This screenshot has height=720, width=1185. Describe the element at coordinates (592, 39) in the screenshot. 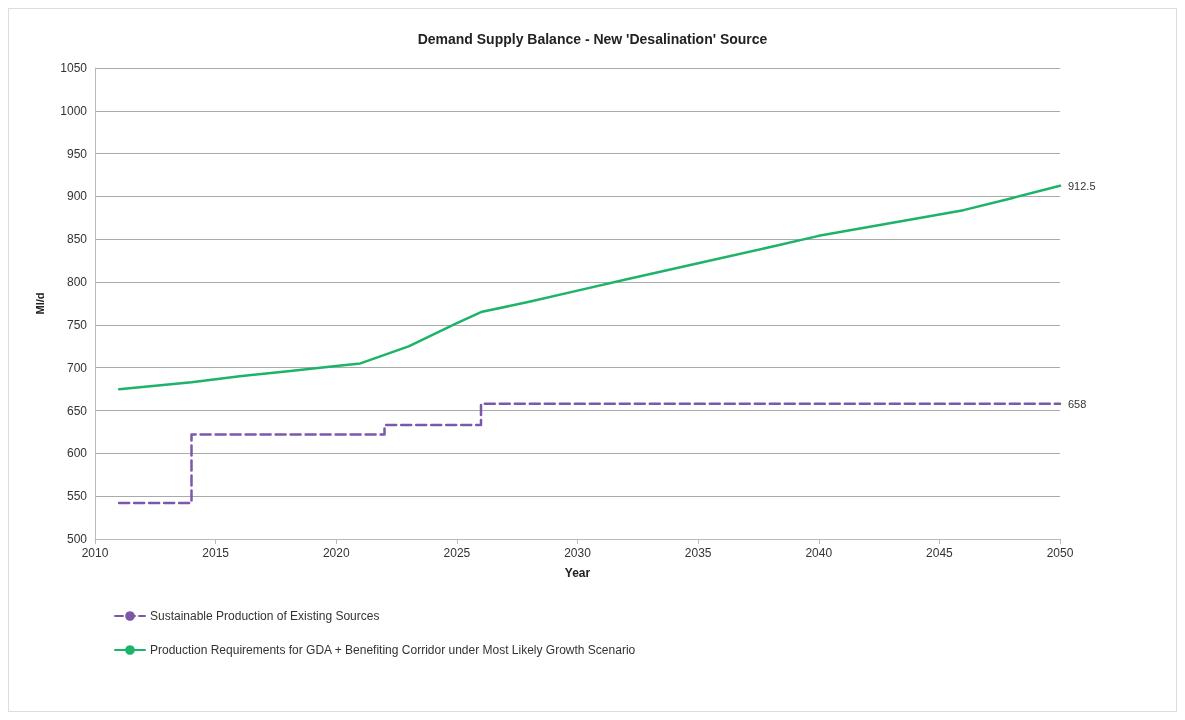

I see `chart-title: Demand Supply Balance - New 'Desalination' Source` at that location.